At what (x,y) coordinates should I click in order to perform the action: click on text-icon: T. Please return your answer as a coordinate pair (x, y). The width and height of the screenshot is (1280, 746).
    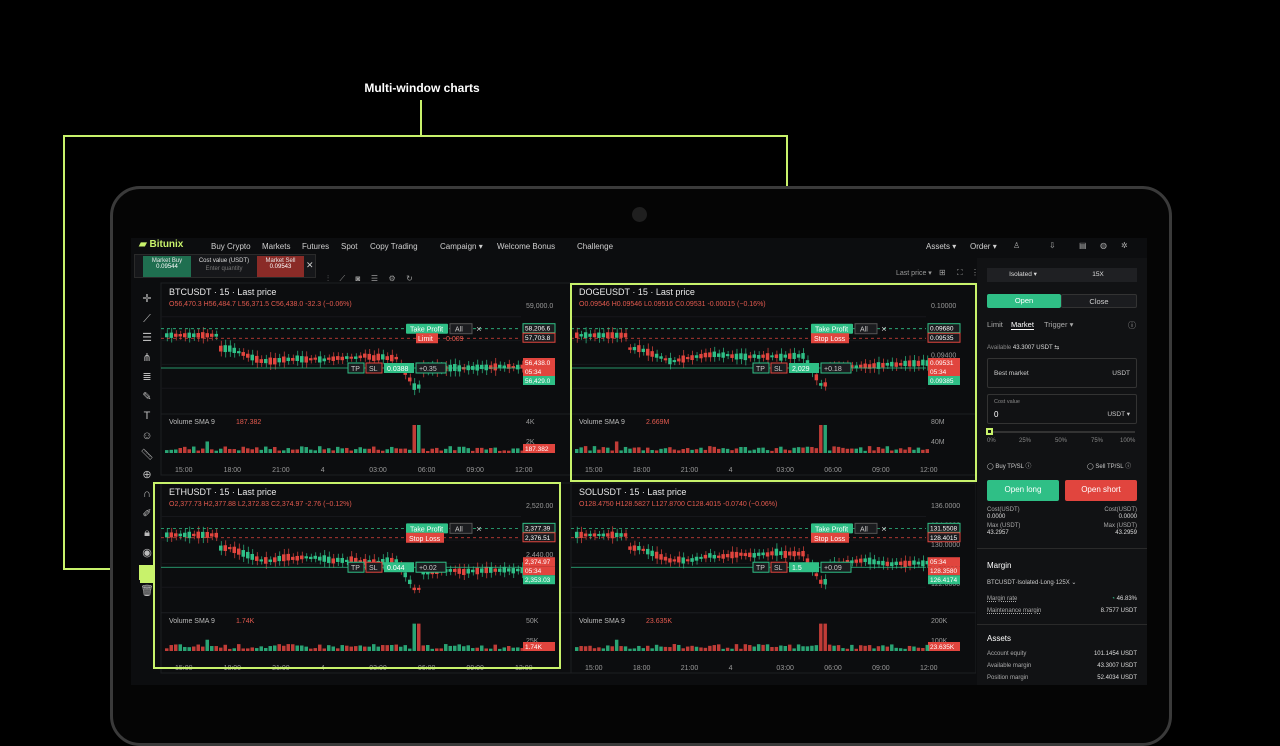
    Looking at the image, I should click on (147, 416).